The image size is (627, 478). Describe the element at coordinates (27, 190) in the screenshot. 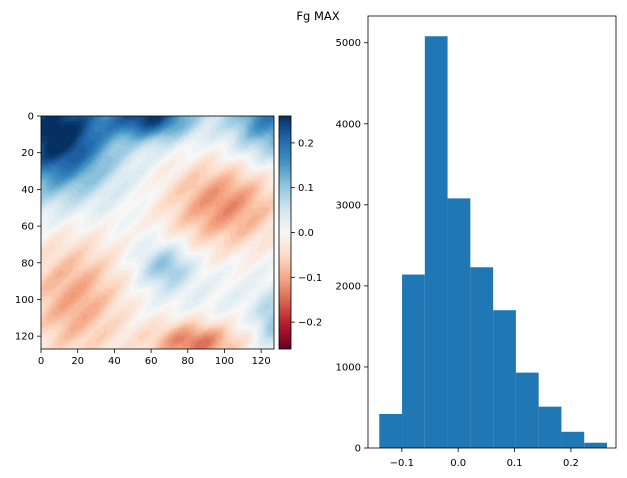

I see `heatmap-ytick-label: 40` at that location.